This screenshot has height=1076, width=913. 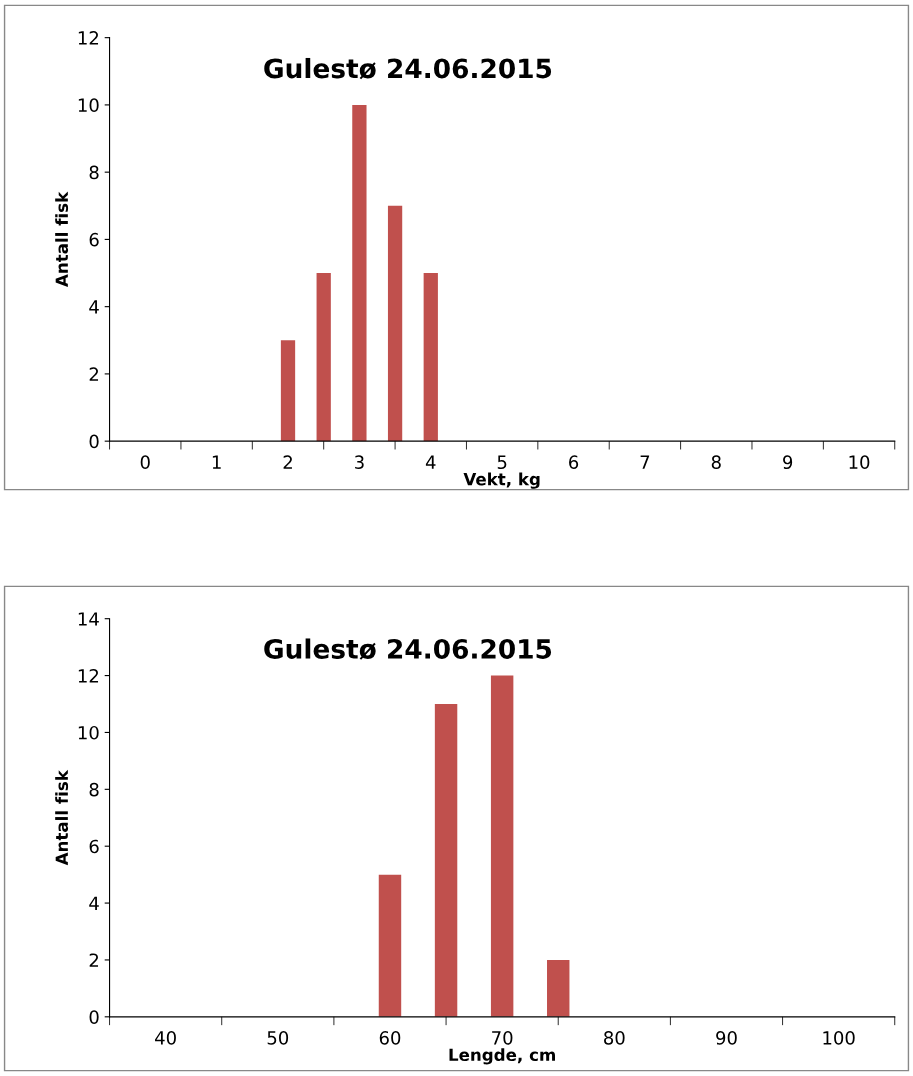 I want to click on x-tick-label: 100, so click(x=839, y=1038).